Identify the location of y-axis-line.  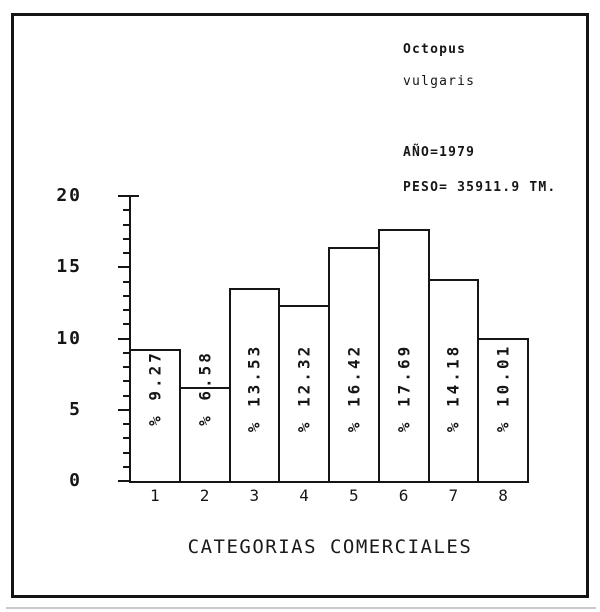
(130, 339).